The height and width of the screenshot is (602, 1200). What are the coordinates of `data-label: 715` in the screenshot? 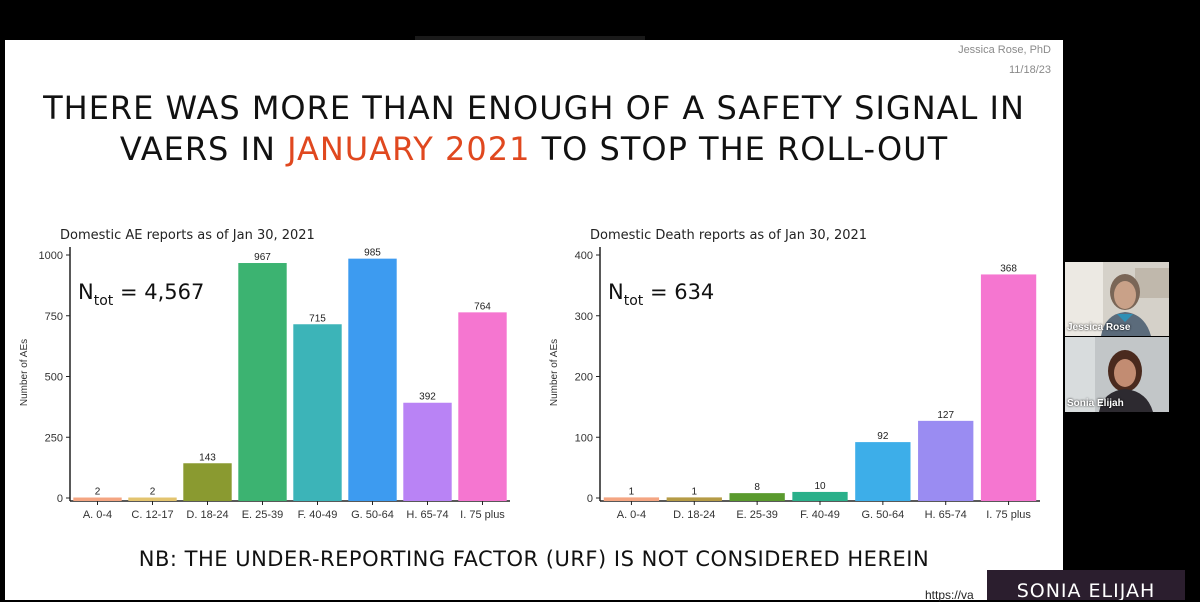 It's located at (317, 318).